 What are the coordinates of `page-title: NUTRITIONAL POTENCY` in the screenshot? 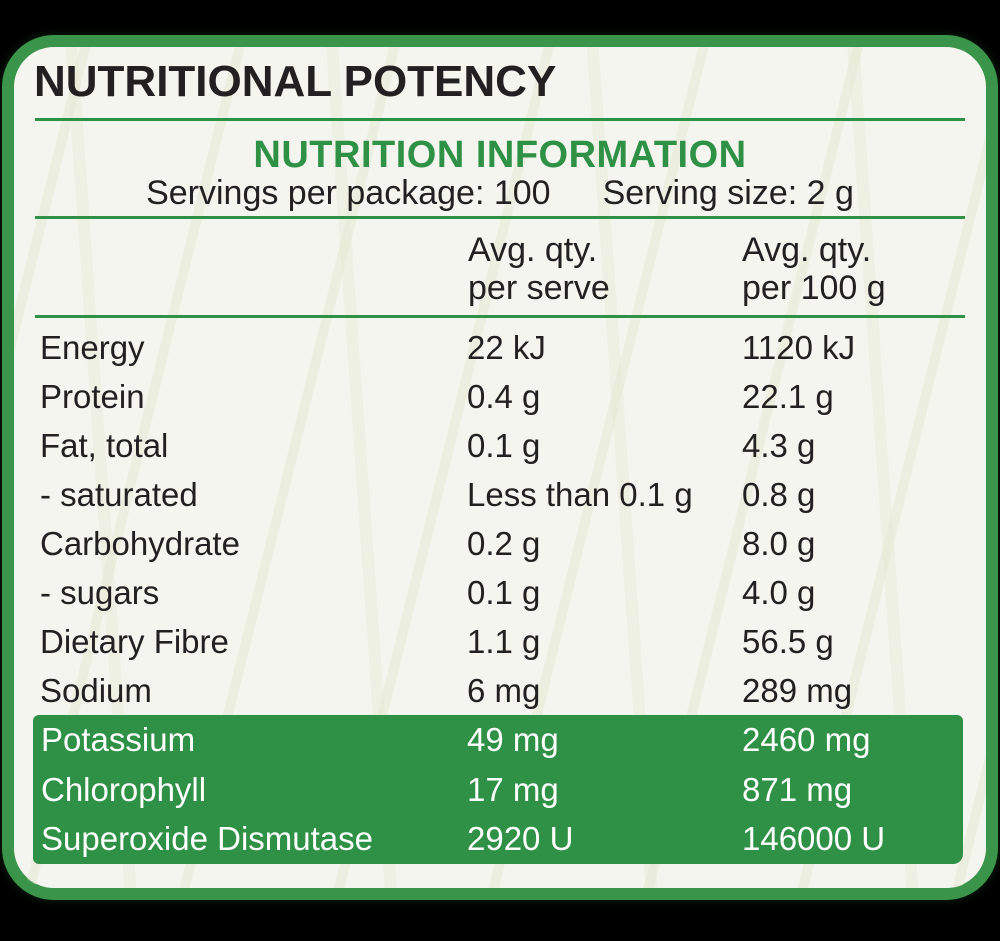 It's located at (295, 81).